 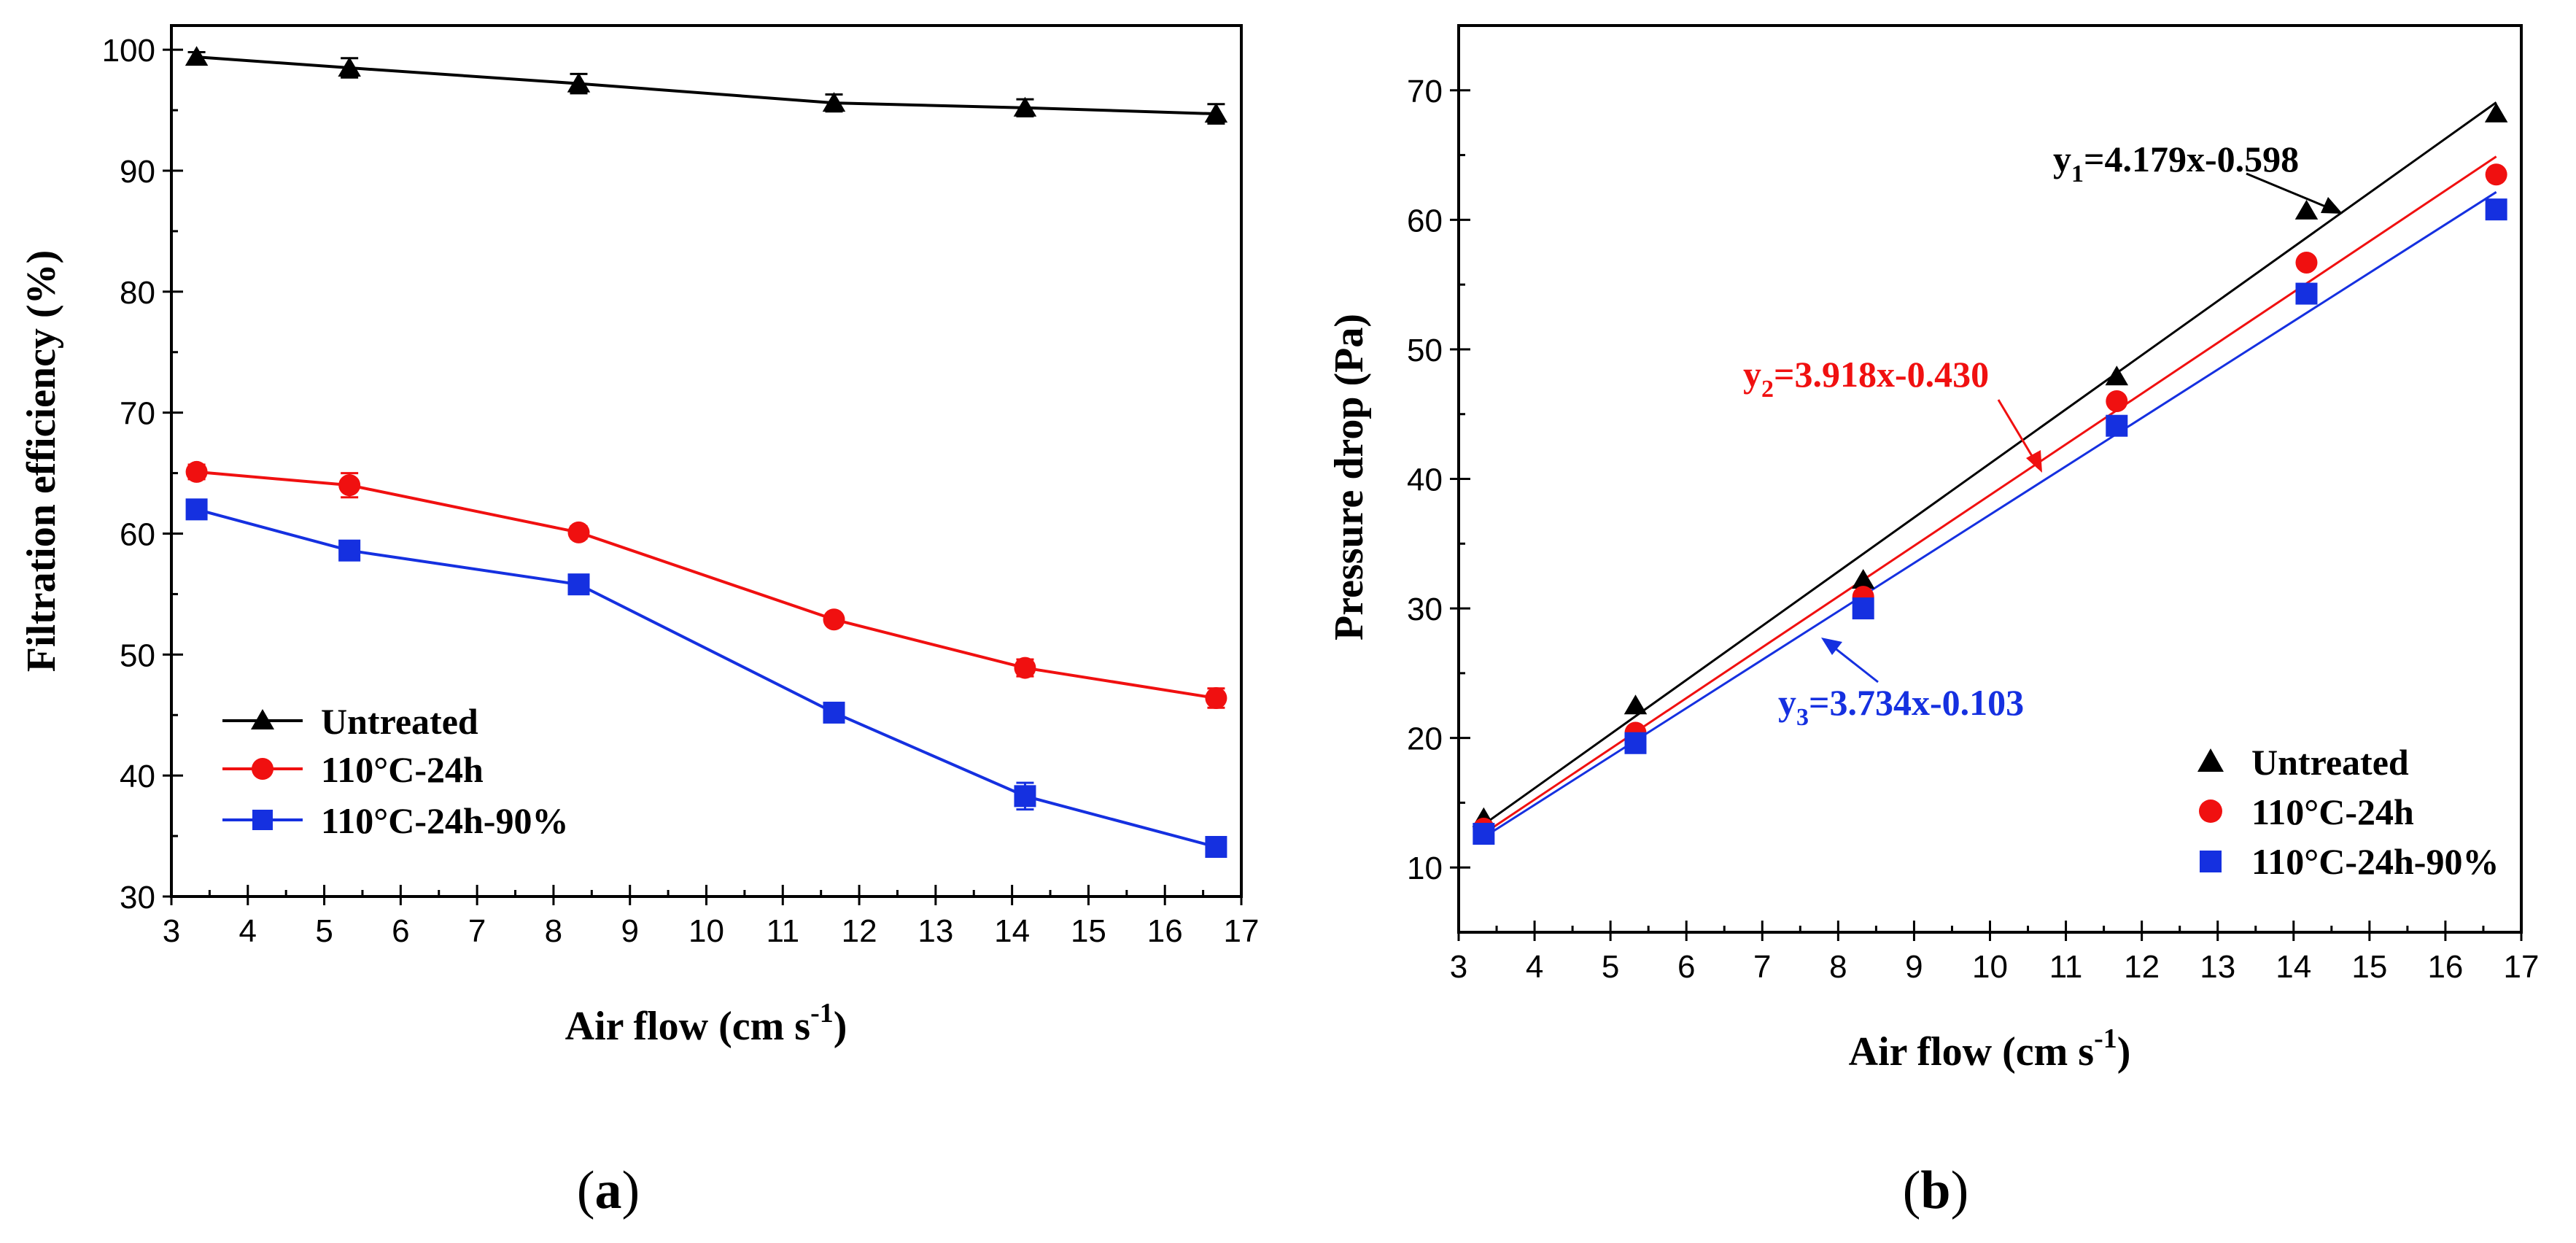 I want to click on y-ticks-a: 30 40 50 60 70 80 90 100, so click(x=142, y=474).